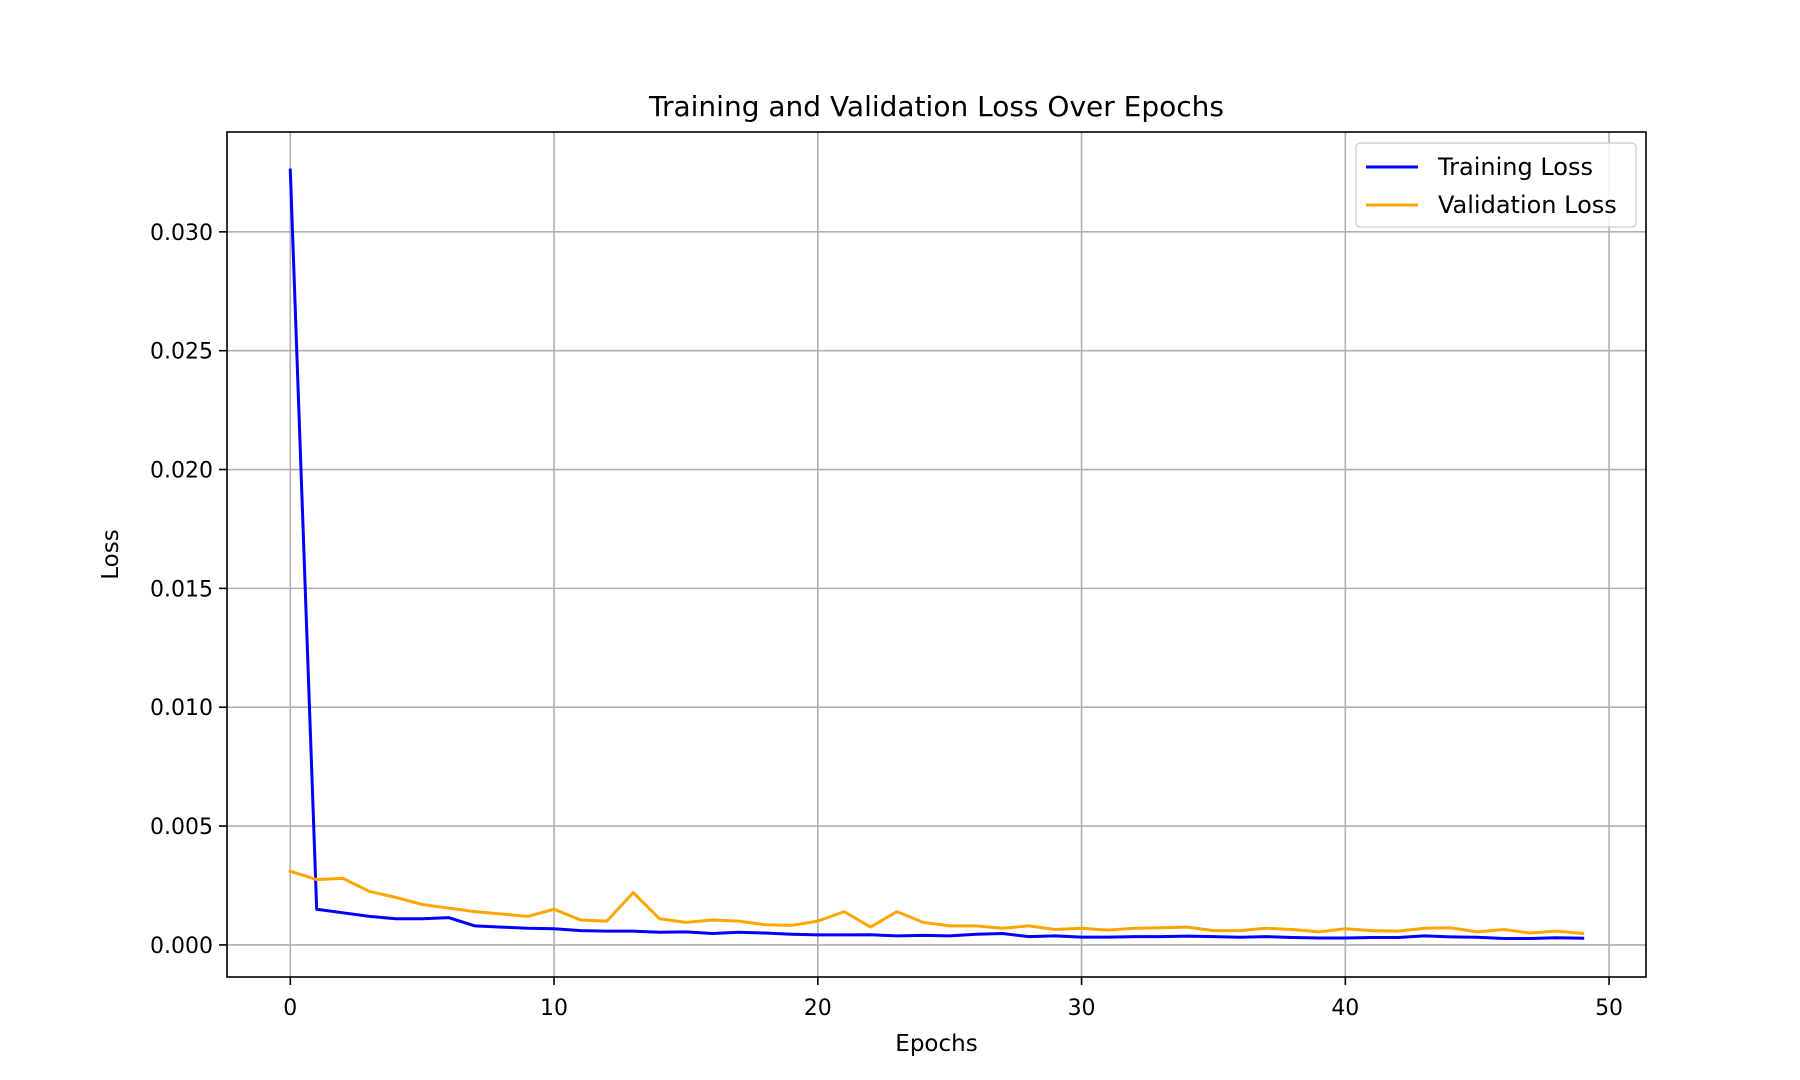  I want to click on y-tick-label: 0.010, so click(181, 708).